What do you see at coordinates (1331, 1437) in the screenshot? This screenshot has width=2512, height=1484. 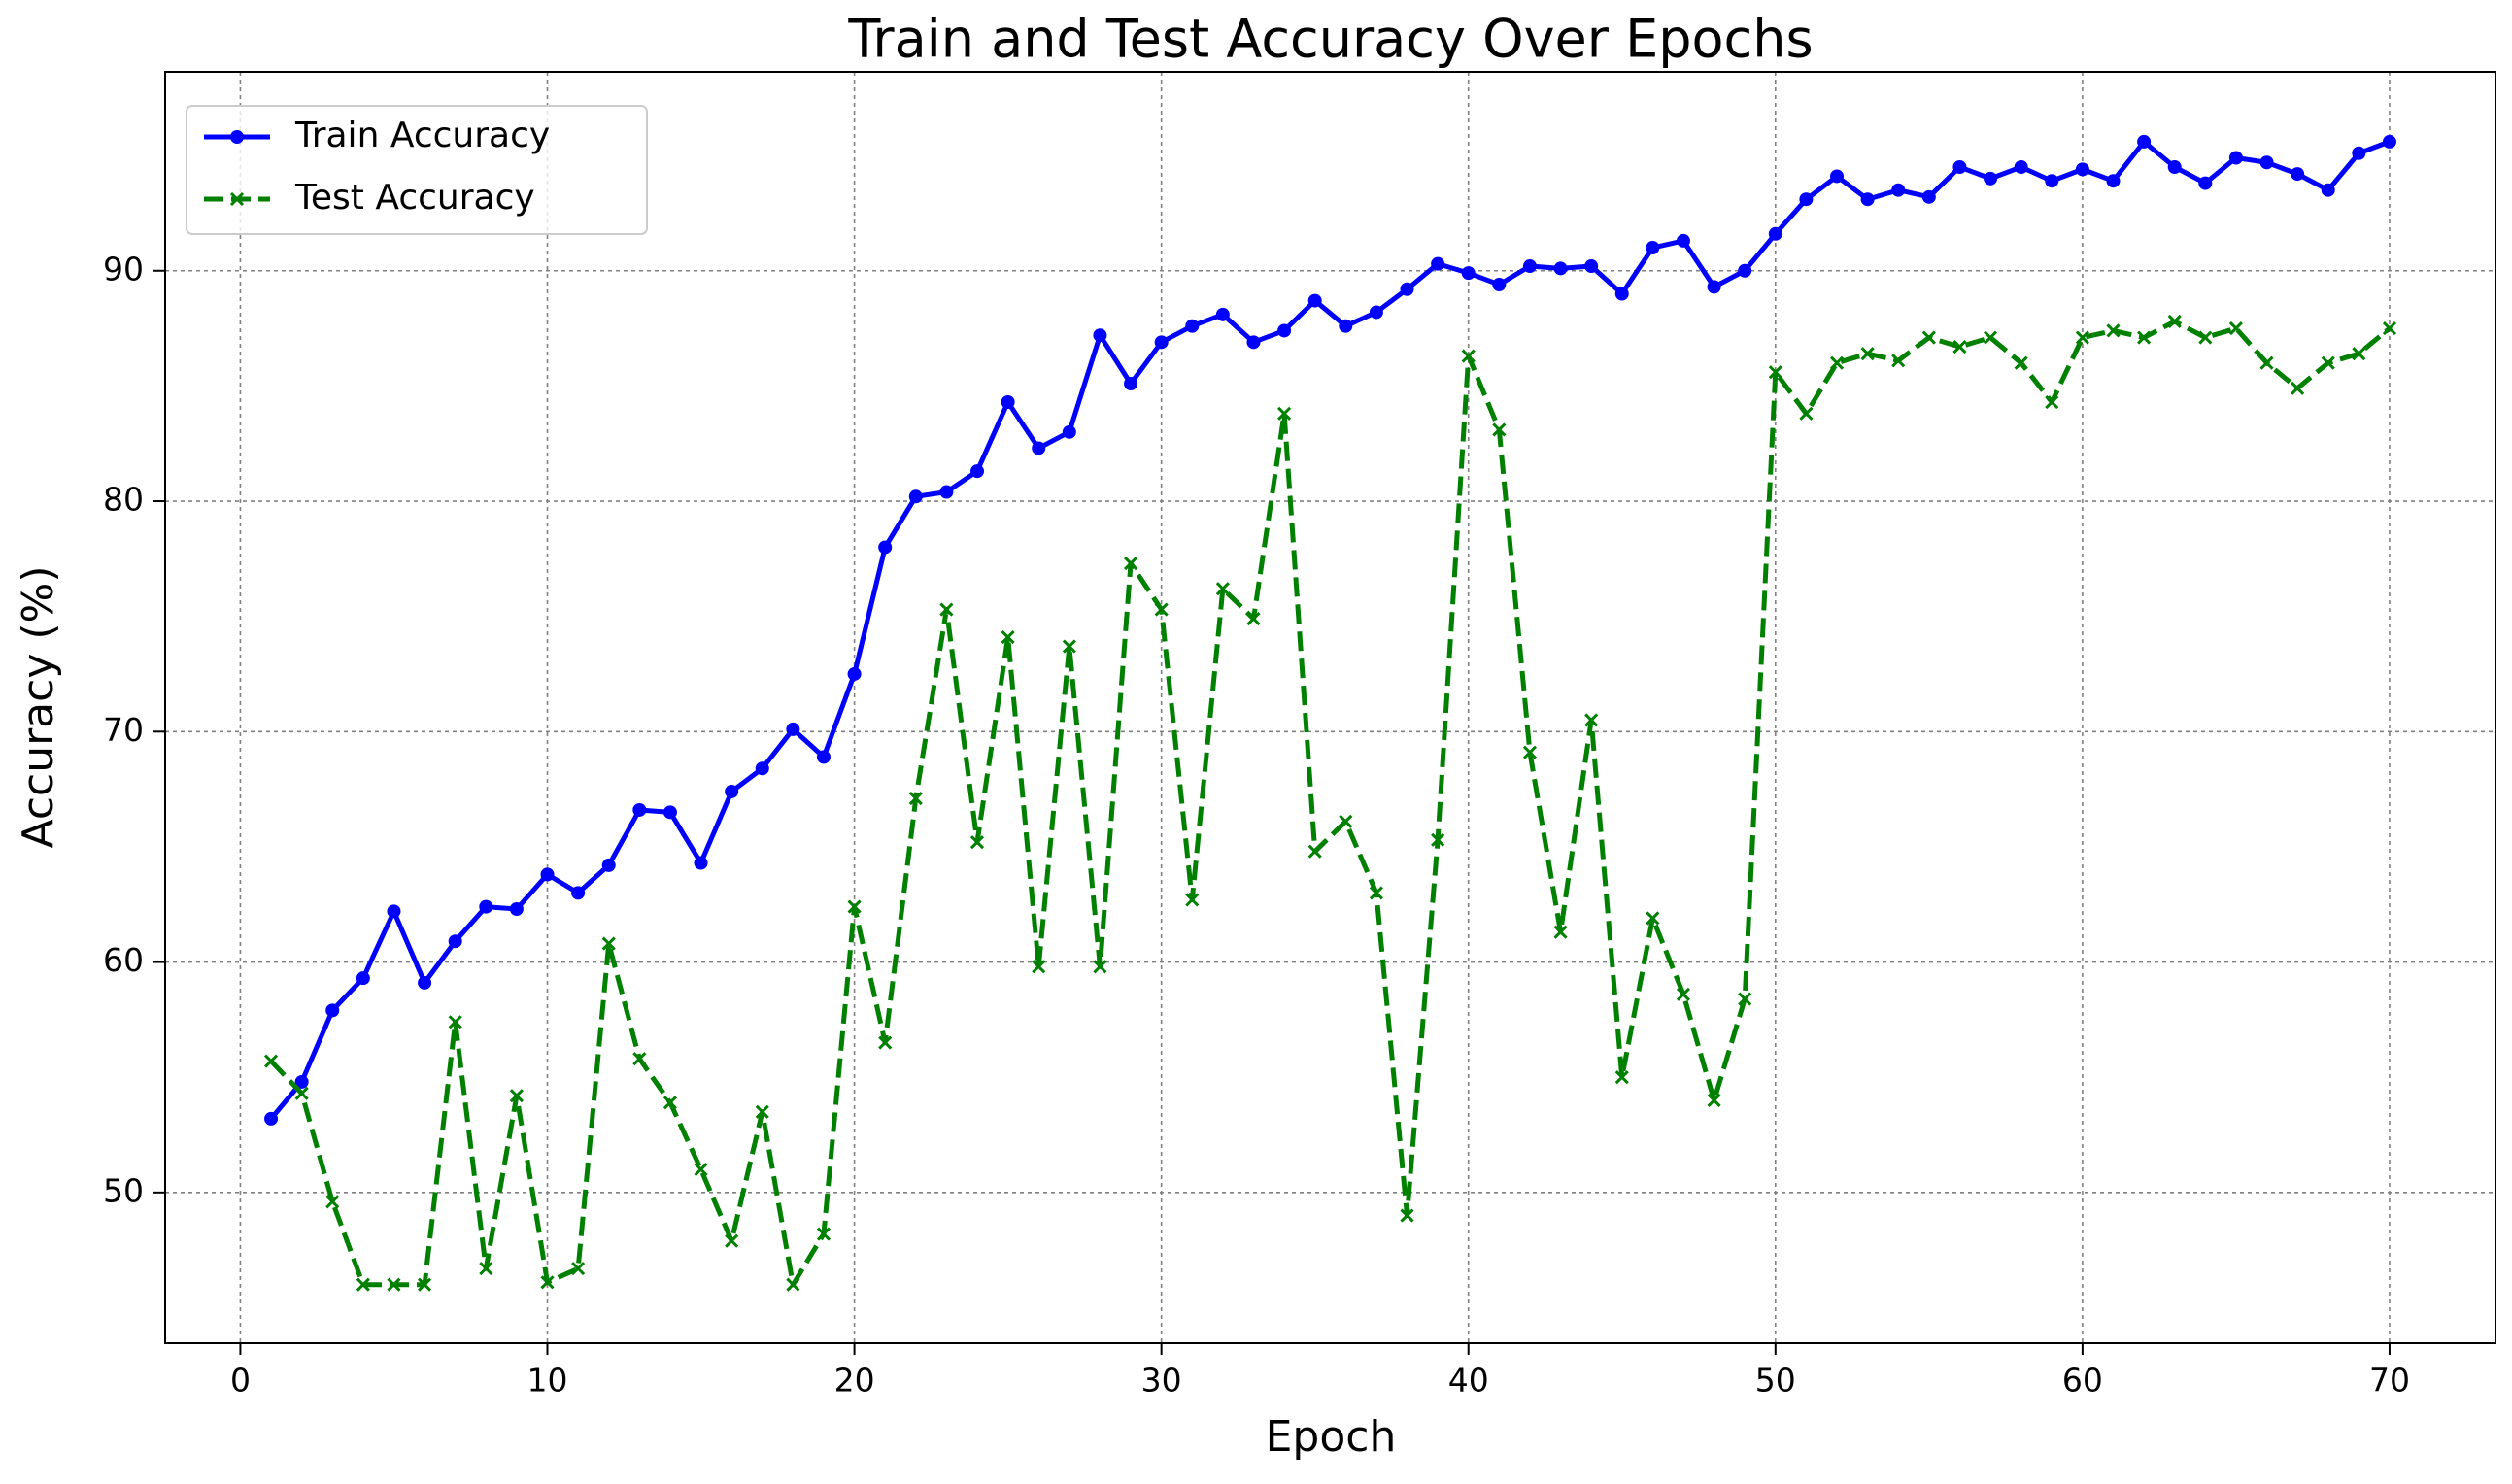 I see `x-axis-label: Epoch` at bounding box center [1331, 1437].